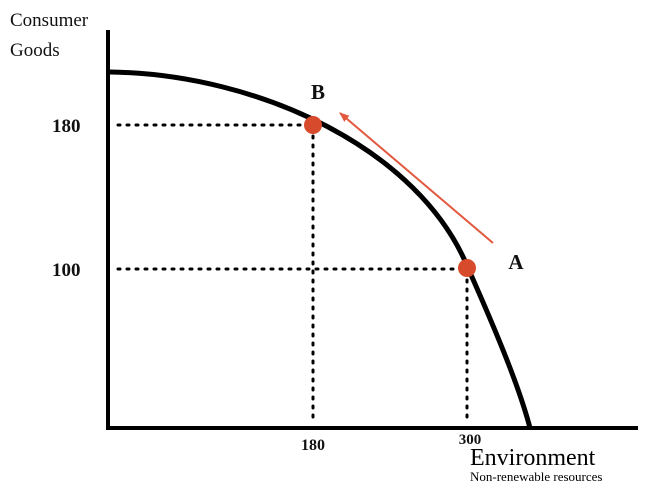  I want to click on arrow, so click(416, 178).